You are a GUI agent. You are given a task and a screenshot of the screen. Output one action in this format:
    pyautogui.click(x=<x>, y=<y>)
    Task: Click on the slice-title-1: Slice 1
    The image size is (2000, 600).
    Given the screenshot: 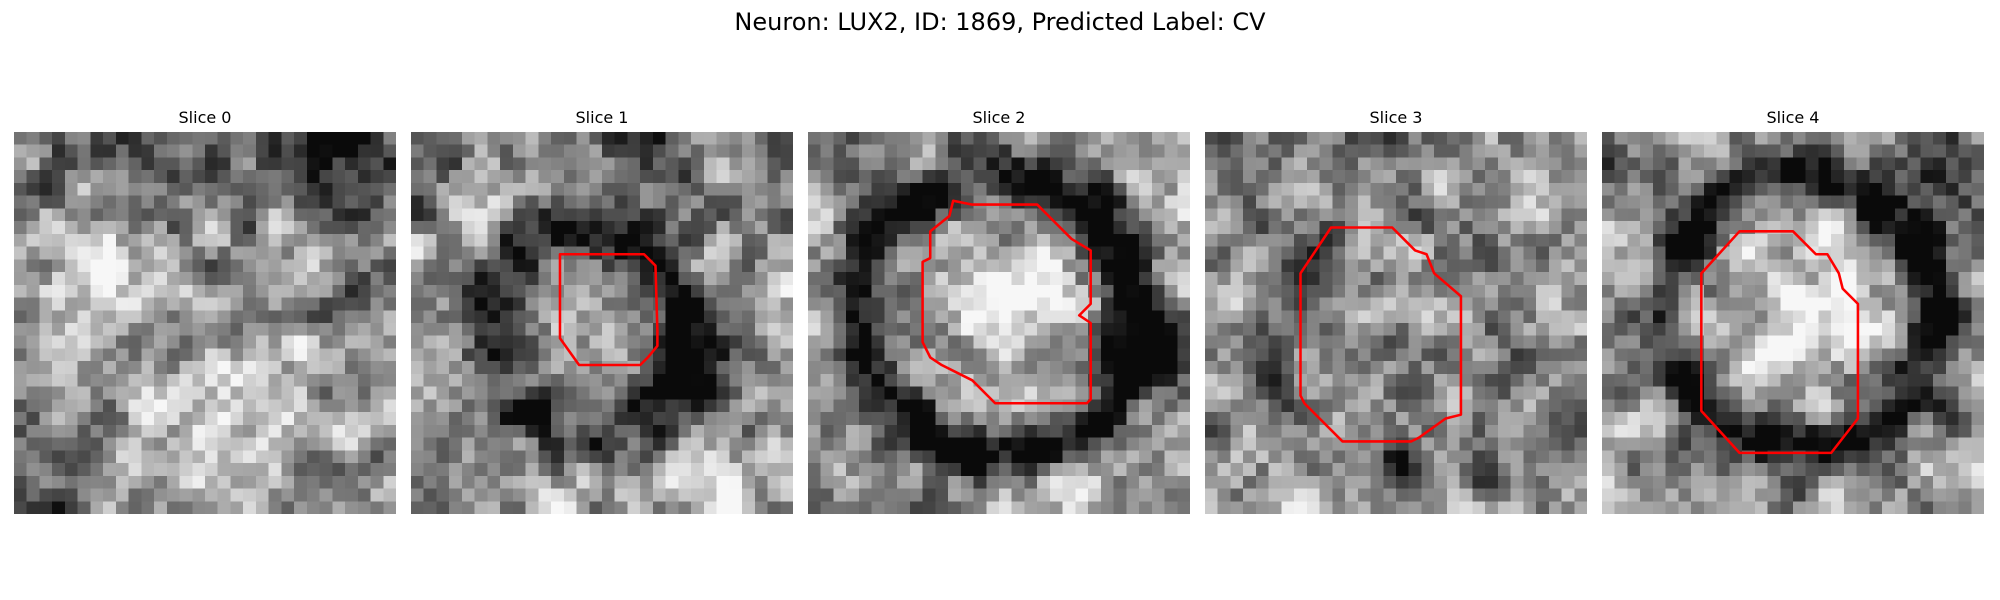 What is the action you would take?
    pyautogui.click(x=602, y=117)
    